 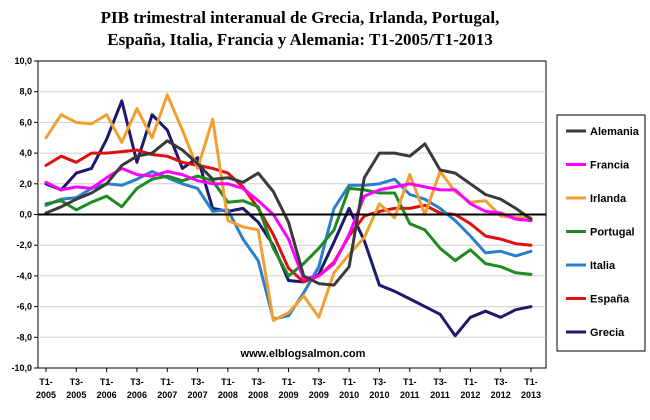 I want to click on y-tick-label: -2,0, so click(x=24, y=245).